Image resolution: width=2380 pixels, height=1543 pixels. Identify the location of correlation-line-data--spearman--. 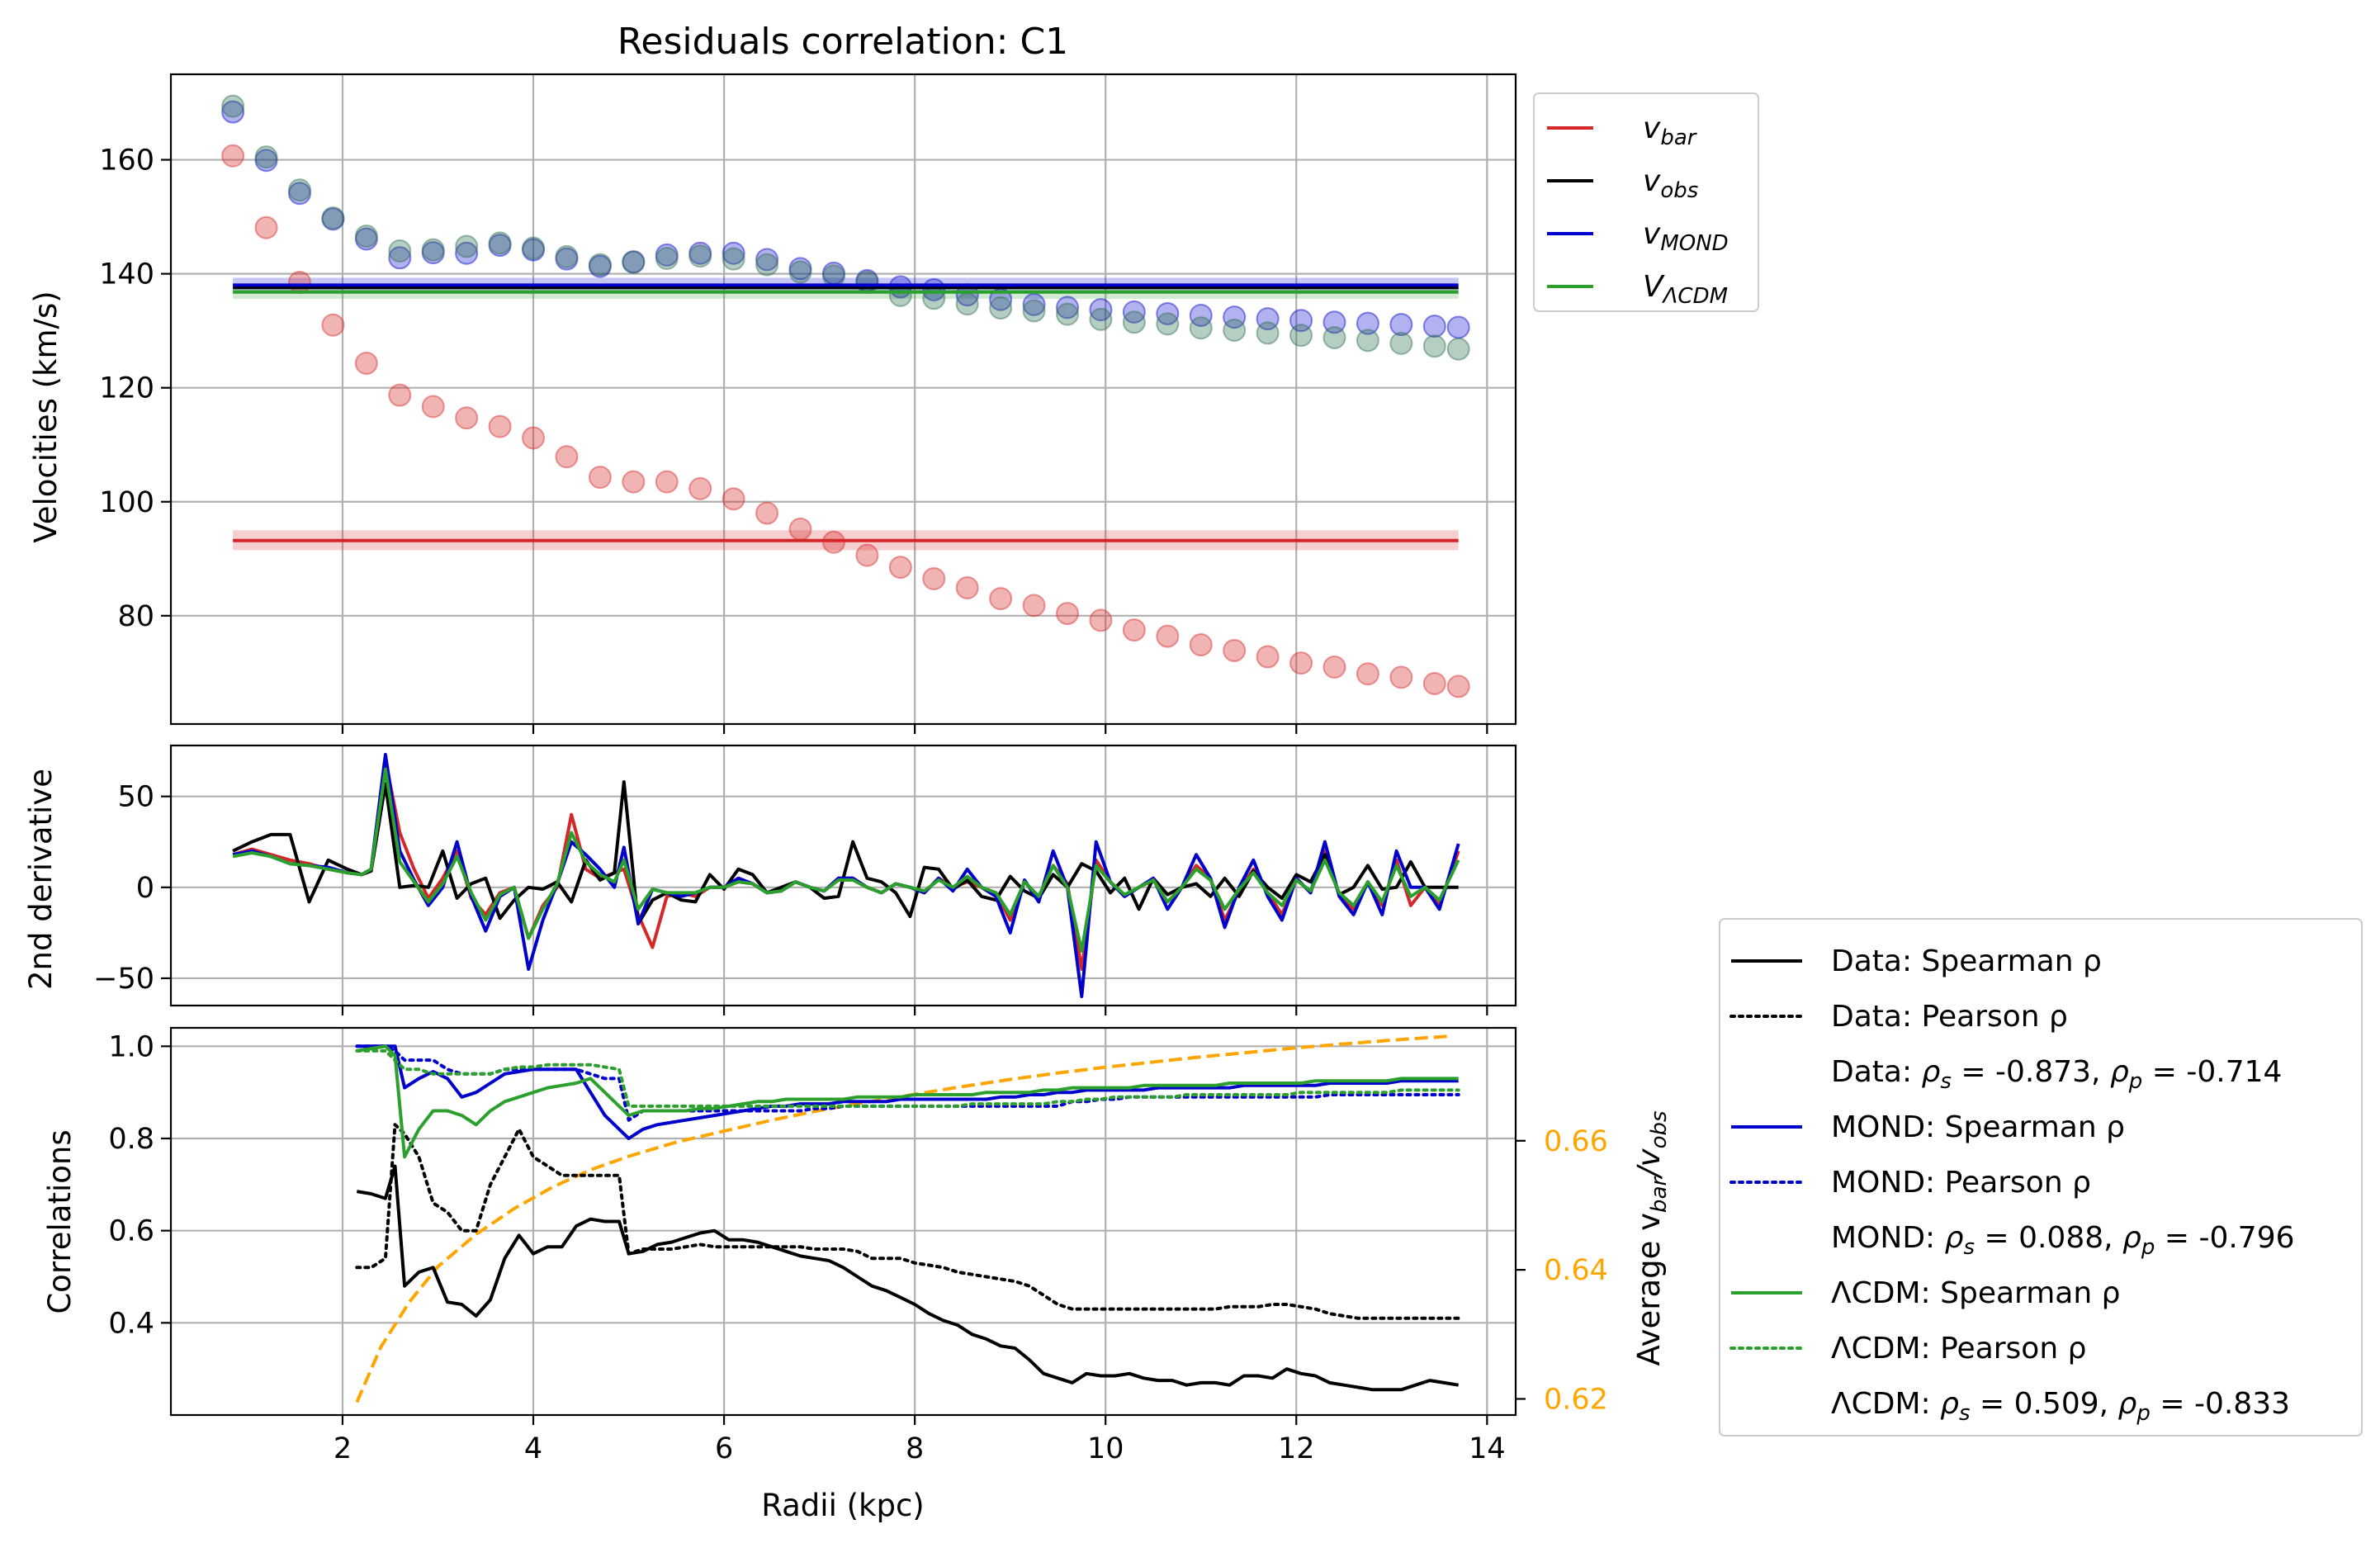
(908, 1278).